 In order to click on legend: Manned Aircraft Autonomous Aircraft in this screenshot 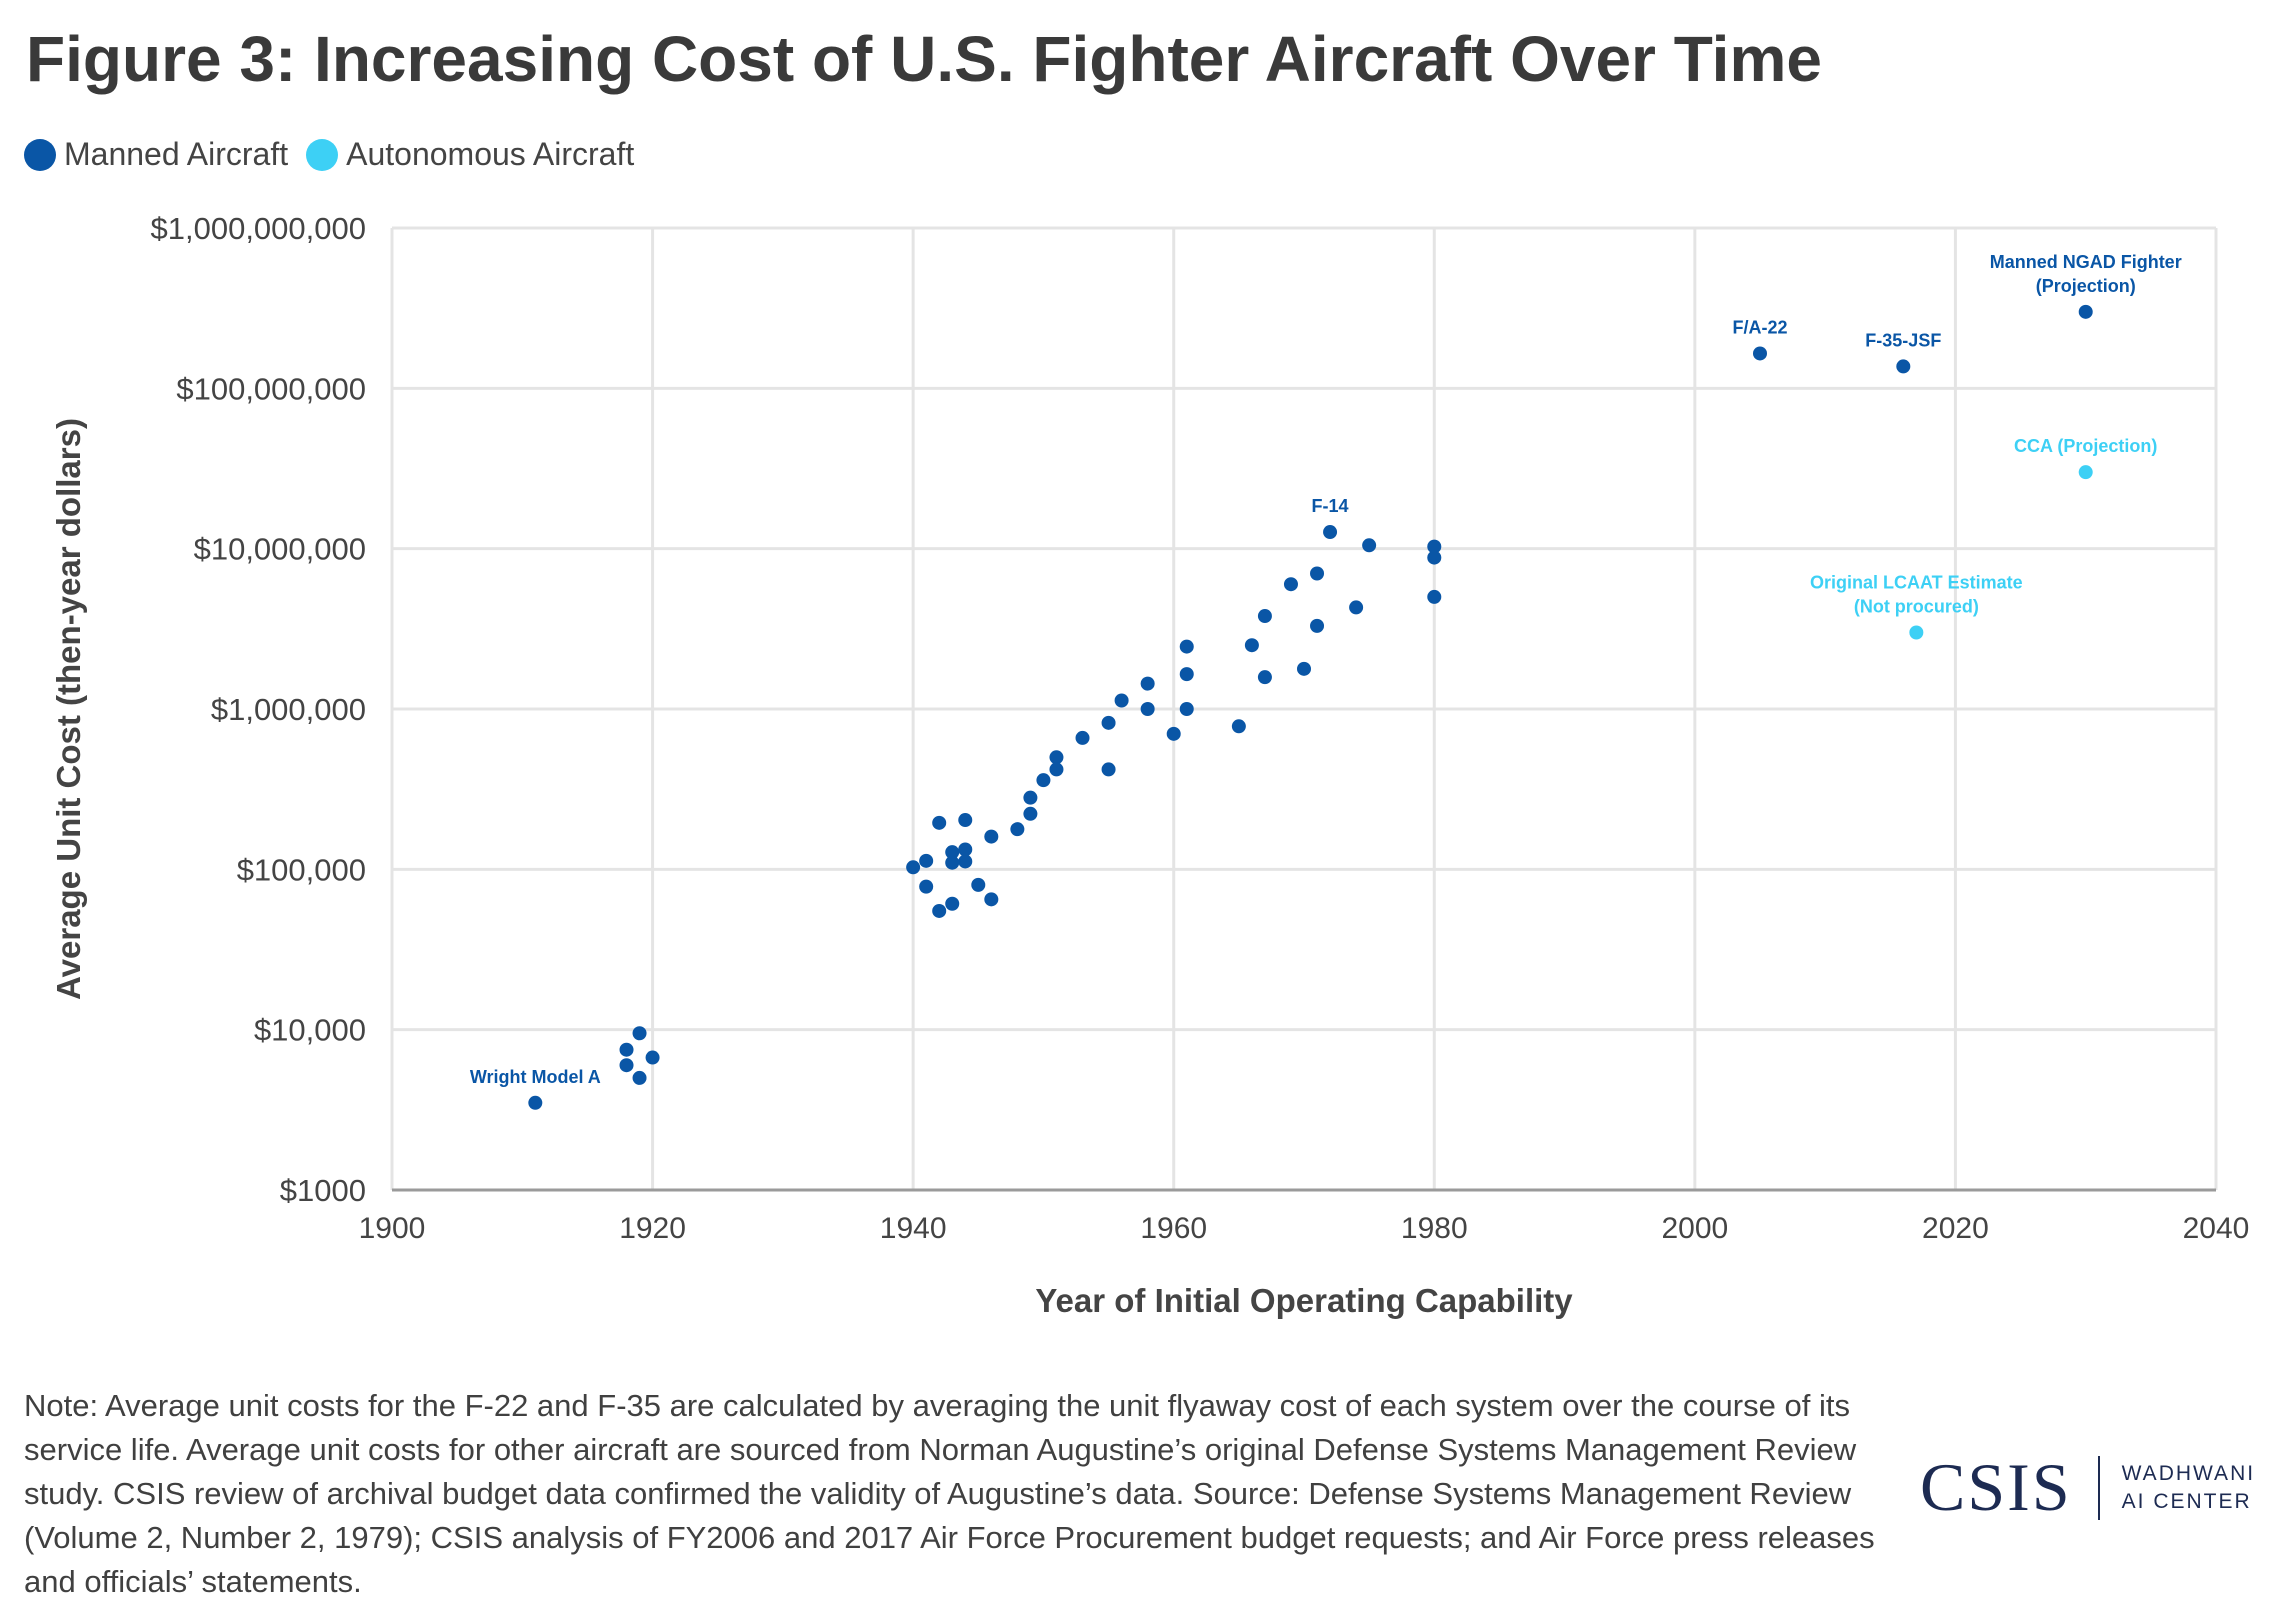, I will do `click(338, 154)`.